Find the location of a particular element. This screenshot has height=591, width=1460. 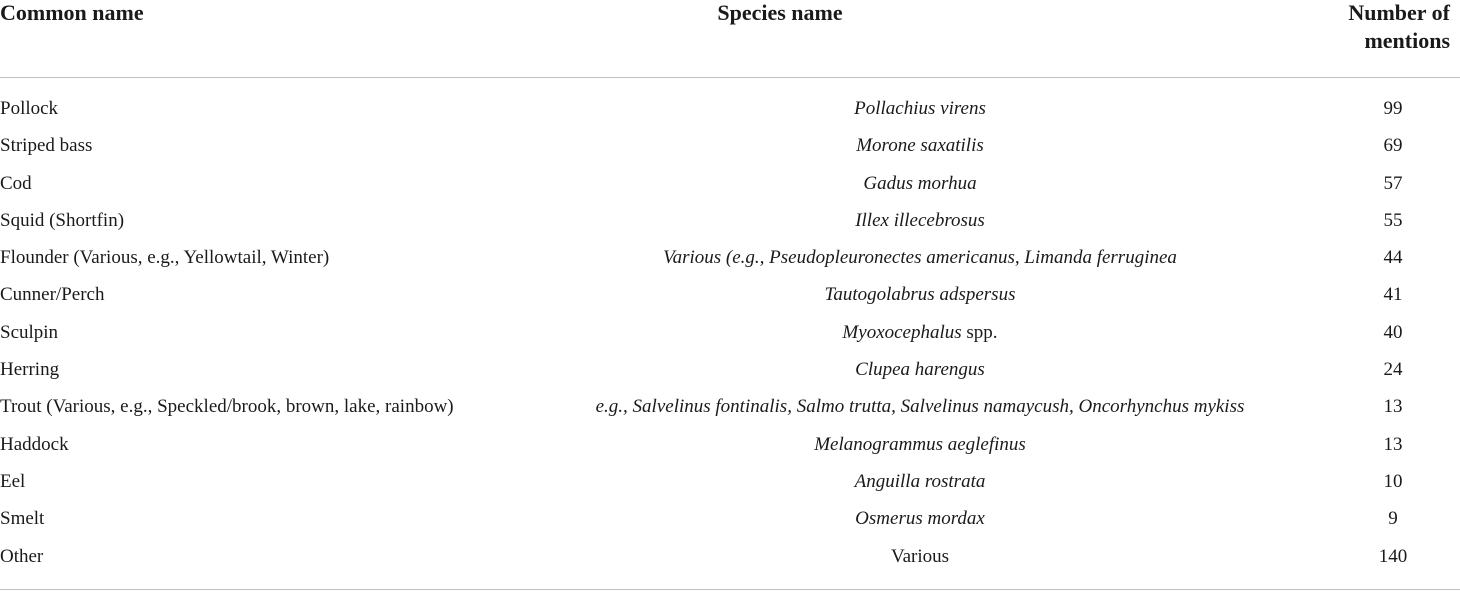

cell-species-name: Melanogrammus aeglefinus is located at coordinates (920, 444).